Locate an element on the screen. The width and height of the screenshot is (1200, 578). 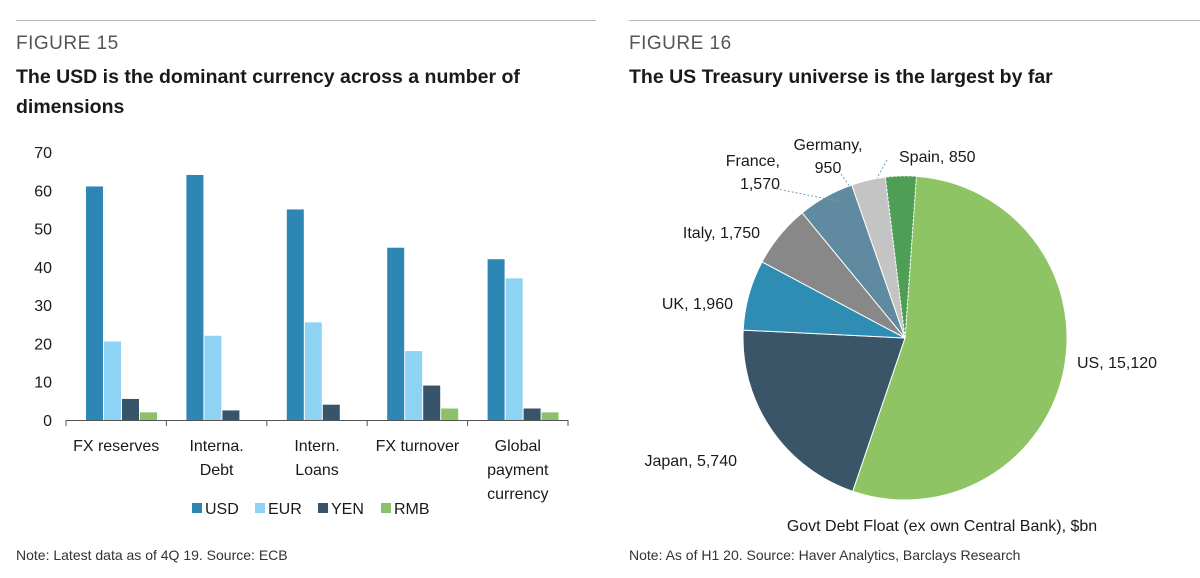
legend-swatch-eur is located at coordinates (260, 508).